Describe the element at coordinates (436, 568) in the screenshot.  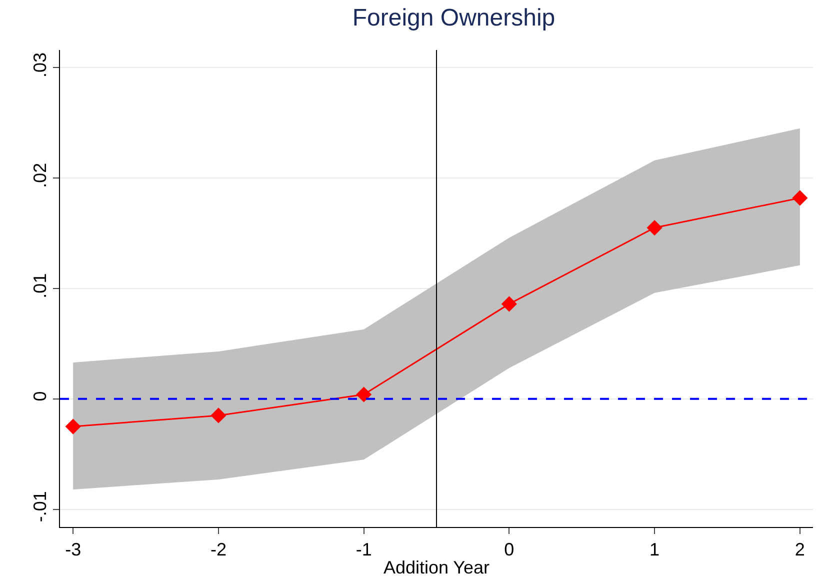
I see `x-axis-title: Addition Year` at that location.